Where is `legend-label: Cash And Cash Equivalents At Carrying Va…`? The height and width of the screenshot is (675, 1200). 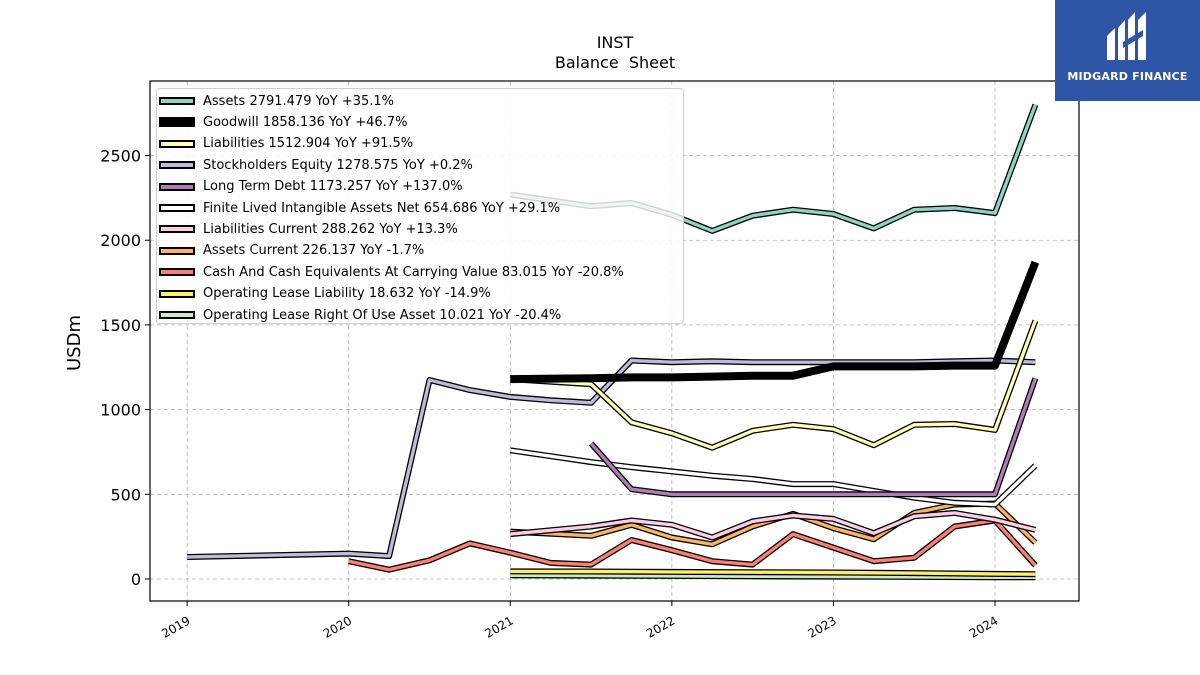 legend-label: Cash And Cash Equivalents At Carrying Va… is located at coordinates (413, 272).